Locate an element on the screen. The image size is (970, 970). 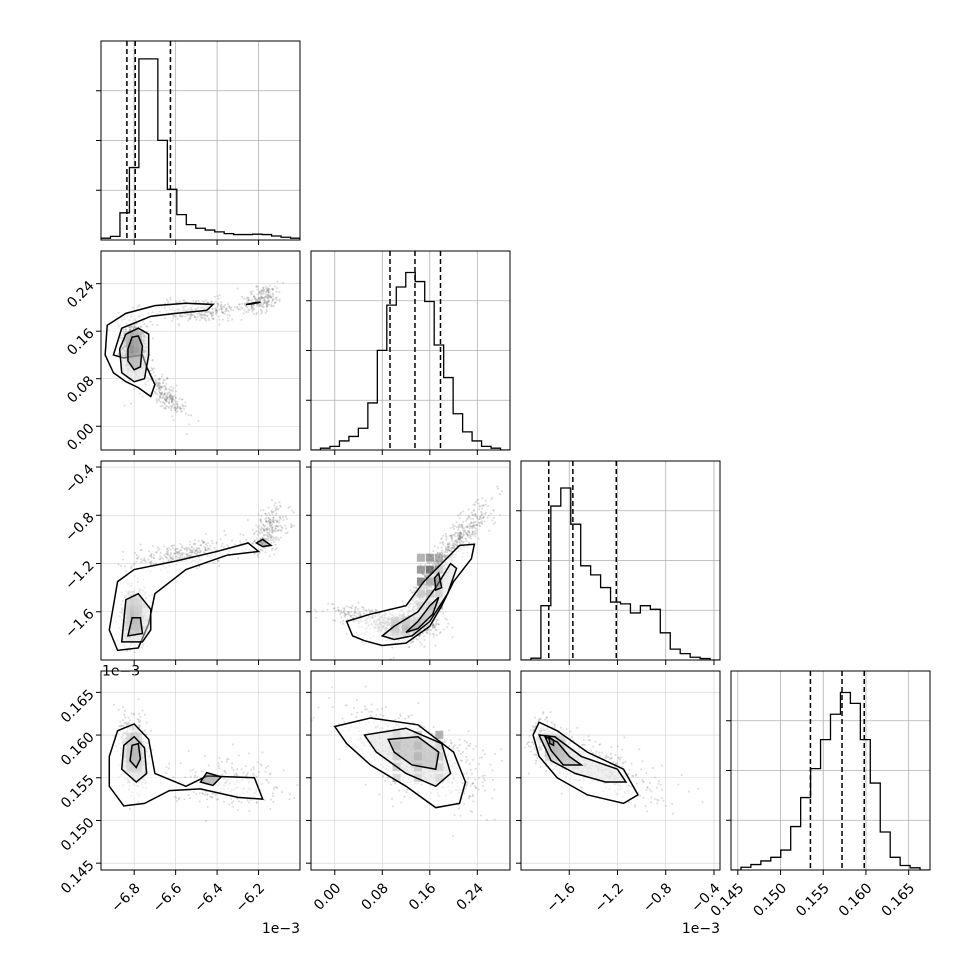
x-tick-label: 0.165 is located at coordinates (899, 900).